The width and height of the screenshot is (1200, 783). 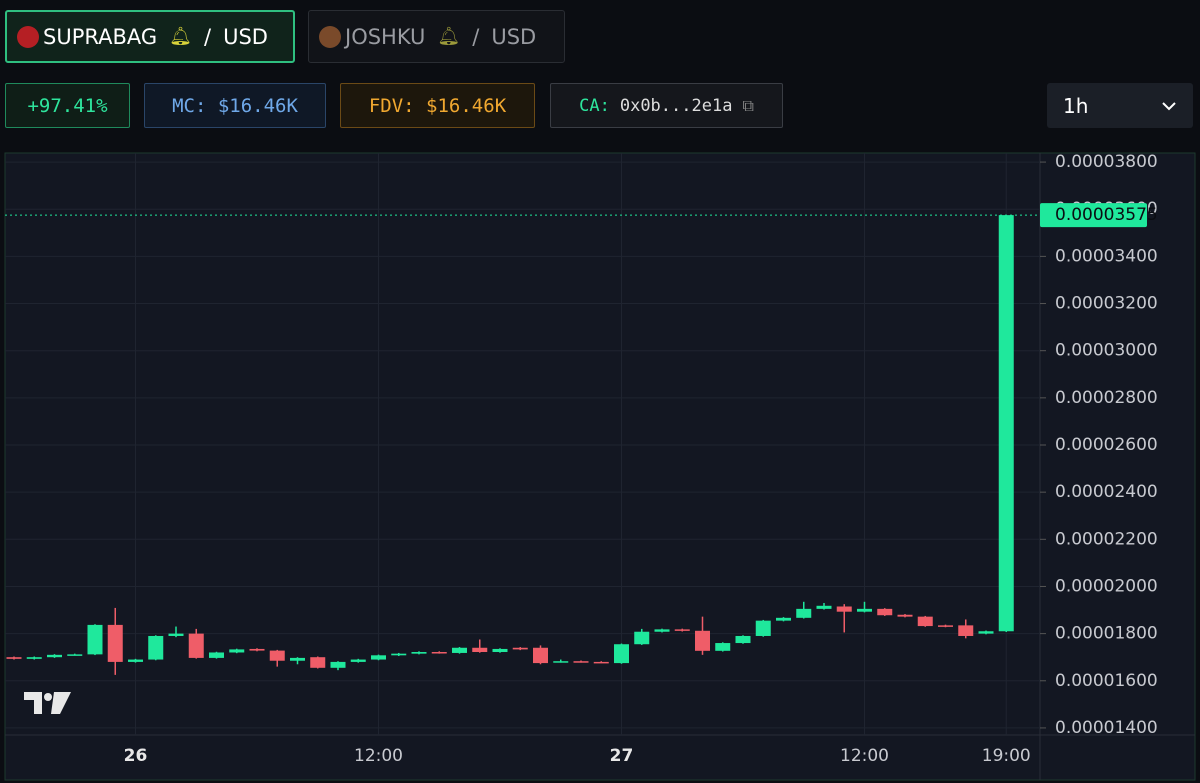 What do you see at coordinates (1106, 634) in the screenshot?
I see `y-tick-label: 0.00001800` at bounding box center [1106, 634].